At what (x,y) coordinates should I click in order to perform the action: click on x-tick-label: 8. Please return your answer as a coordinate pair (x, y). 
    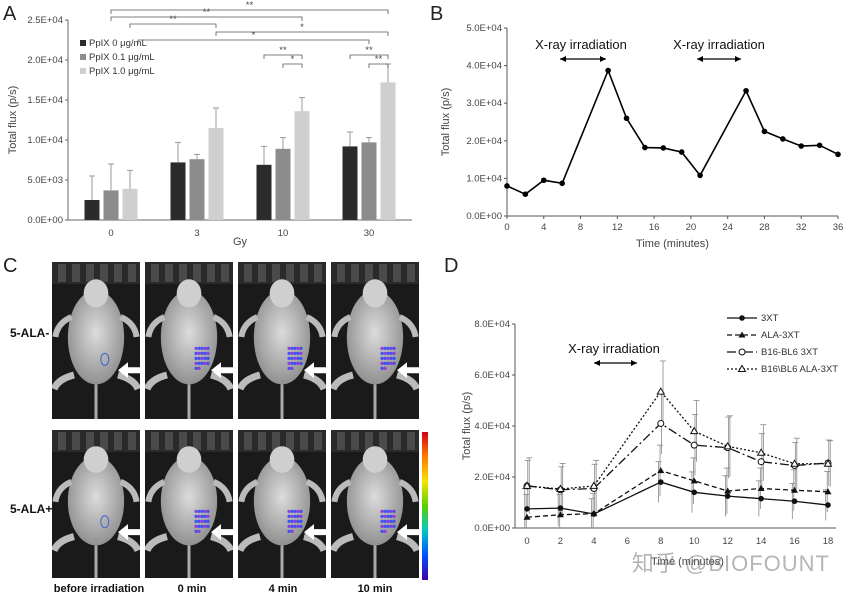
    Looking at the image, I should click on (580, 227).